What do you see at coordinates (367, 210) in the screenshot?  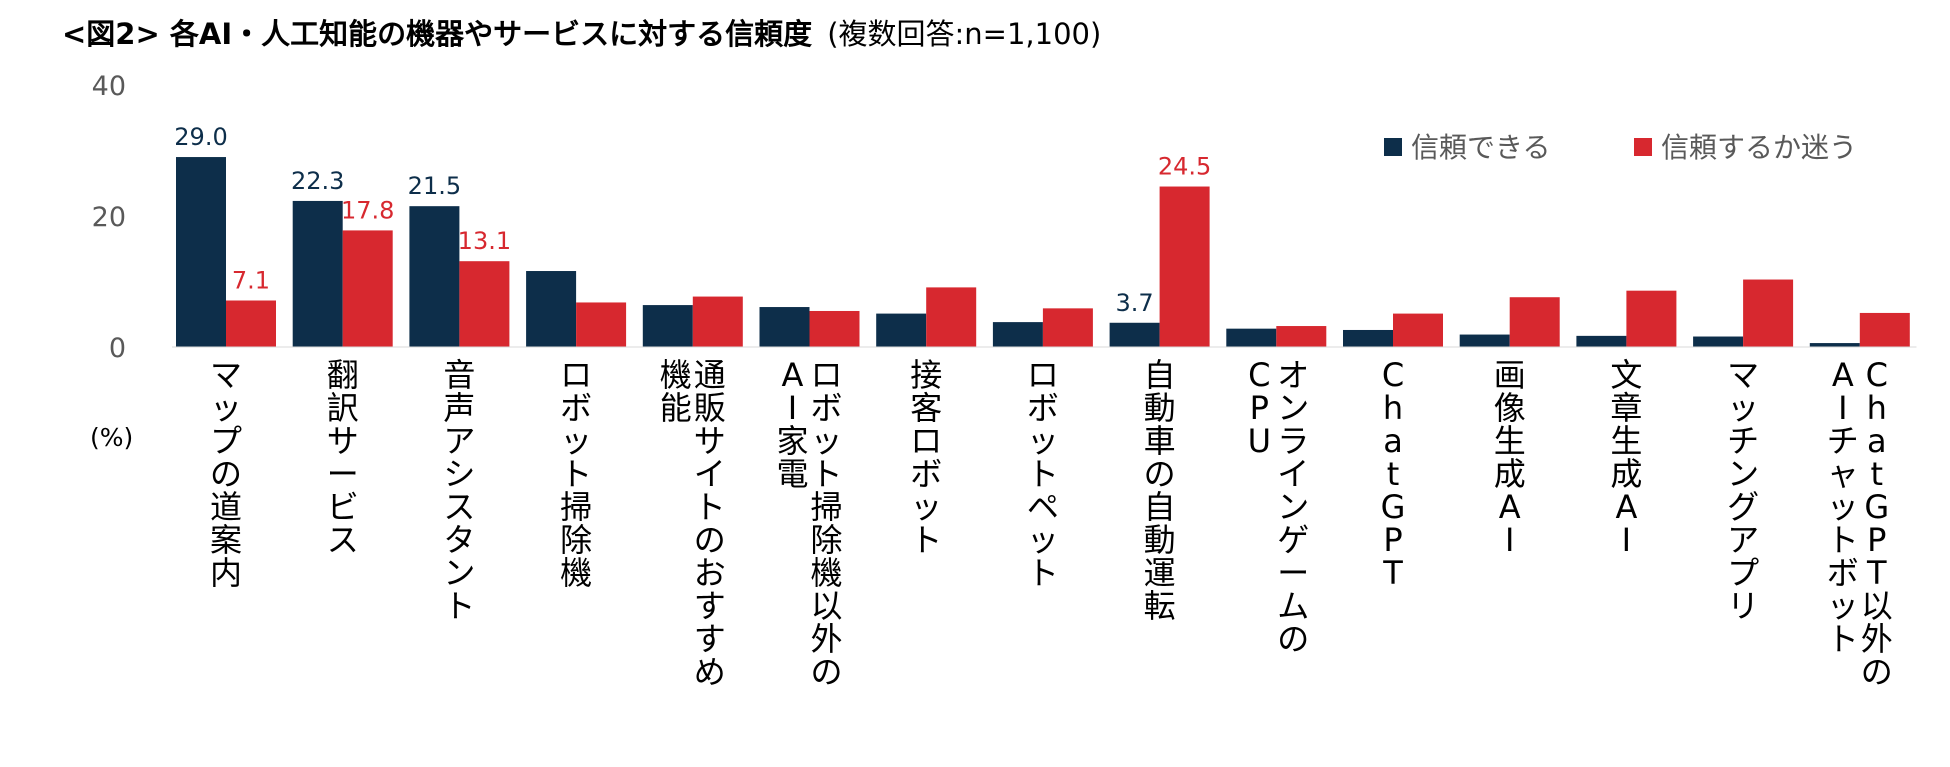 I see `data-label: 17.8` at bounding box center [367, 210].